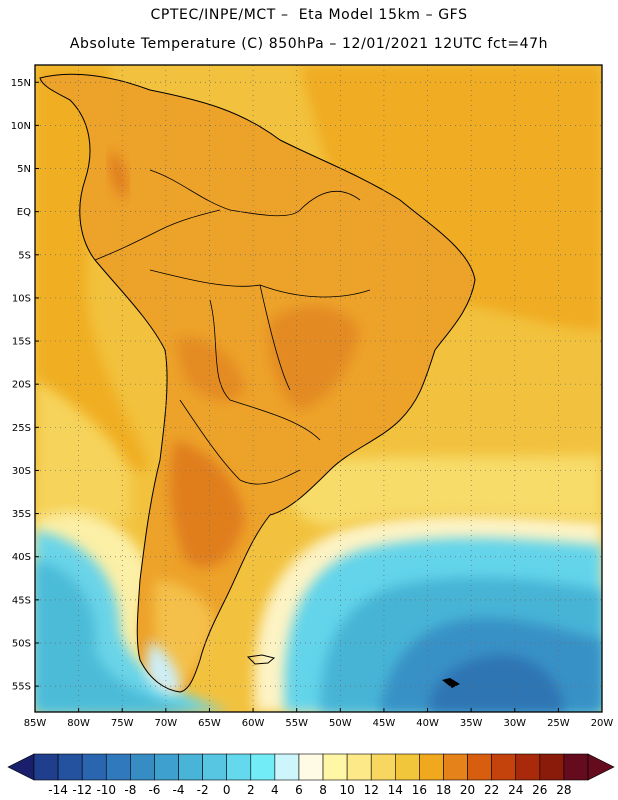 The width and height of the screenshot is (618, 800). What do you see at coordinates (21, 126) in the screenshot?
I see `lat-tick-label: 10N` at bounding box center [21, 126].